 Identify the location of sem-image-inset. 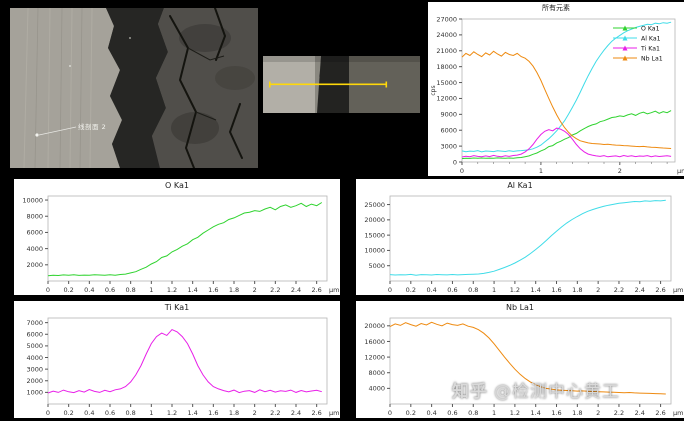
(341, 84).